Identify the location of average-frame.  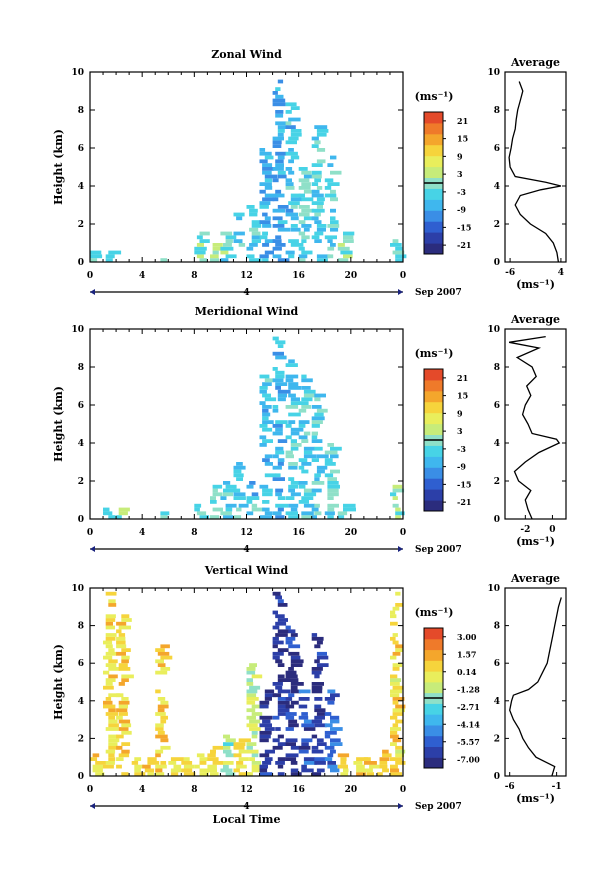
(535, 167).